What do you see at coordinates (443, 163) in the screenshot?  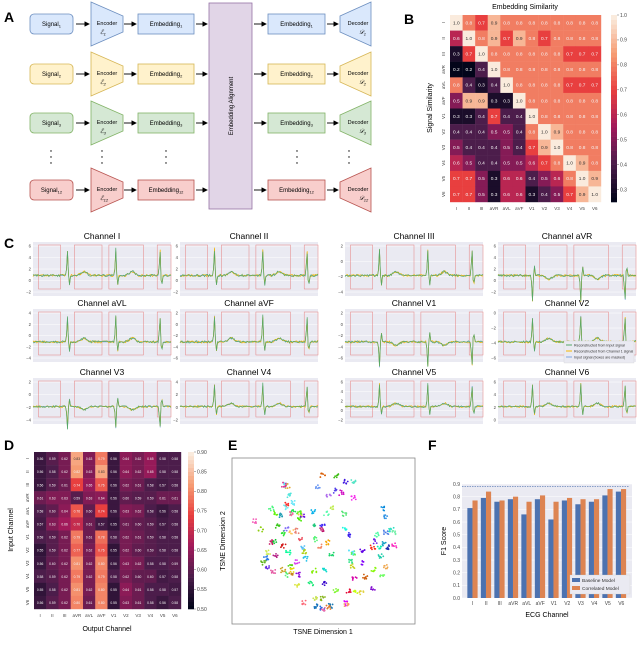 I see `y-tick-label: V4` at bounding box center [443, 163].